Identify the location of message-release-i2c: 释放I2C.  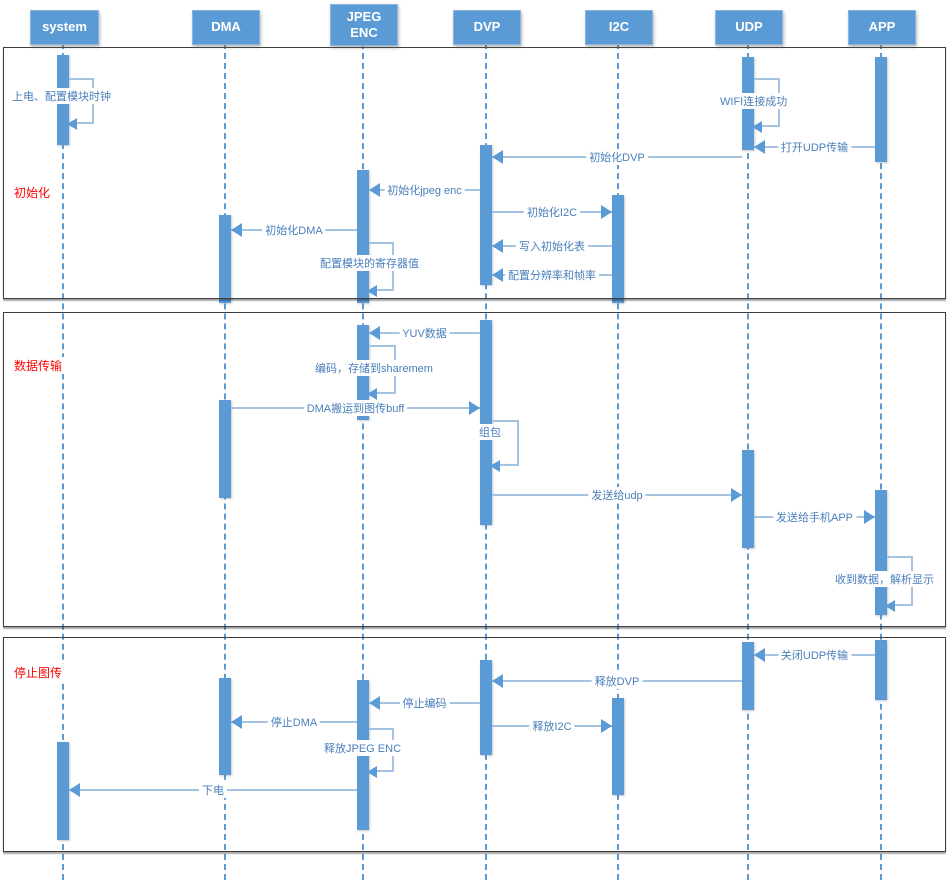
(552, 726).